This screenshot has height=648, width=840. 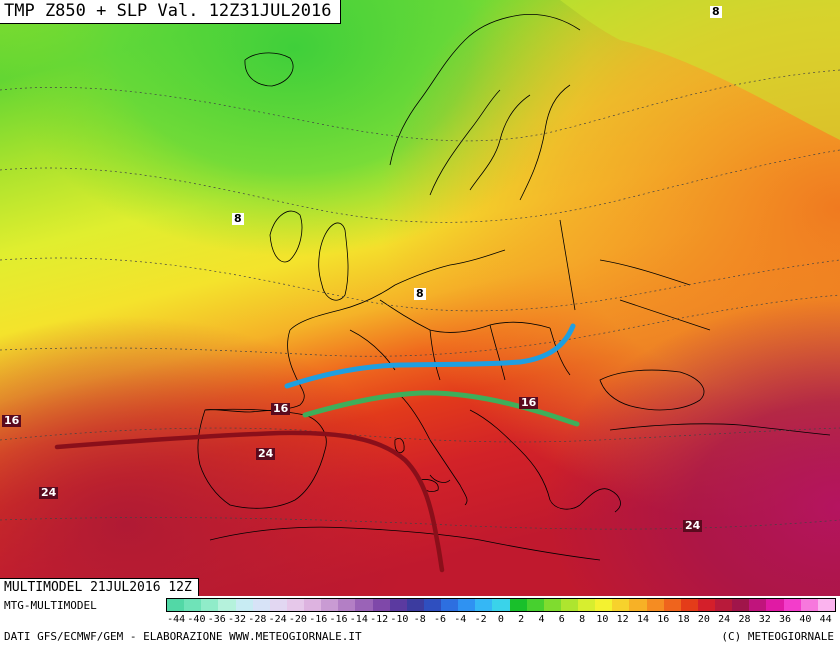 What do you see at coordinates (744, 619) in the screenshot?
I see `colorbar-tick: 28` at bounding box center [744, 619].